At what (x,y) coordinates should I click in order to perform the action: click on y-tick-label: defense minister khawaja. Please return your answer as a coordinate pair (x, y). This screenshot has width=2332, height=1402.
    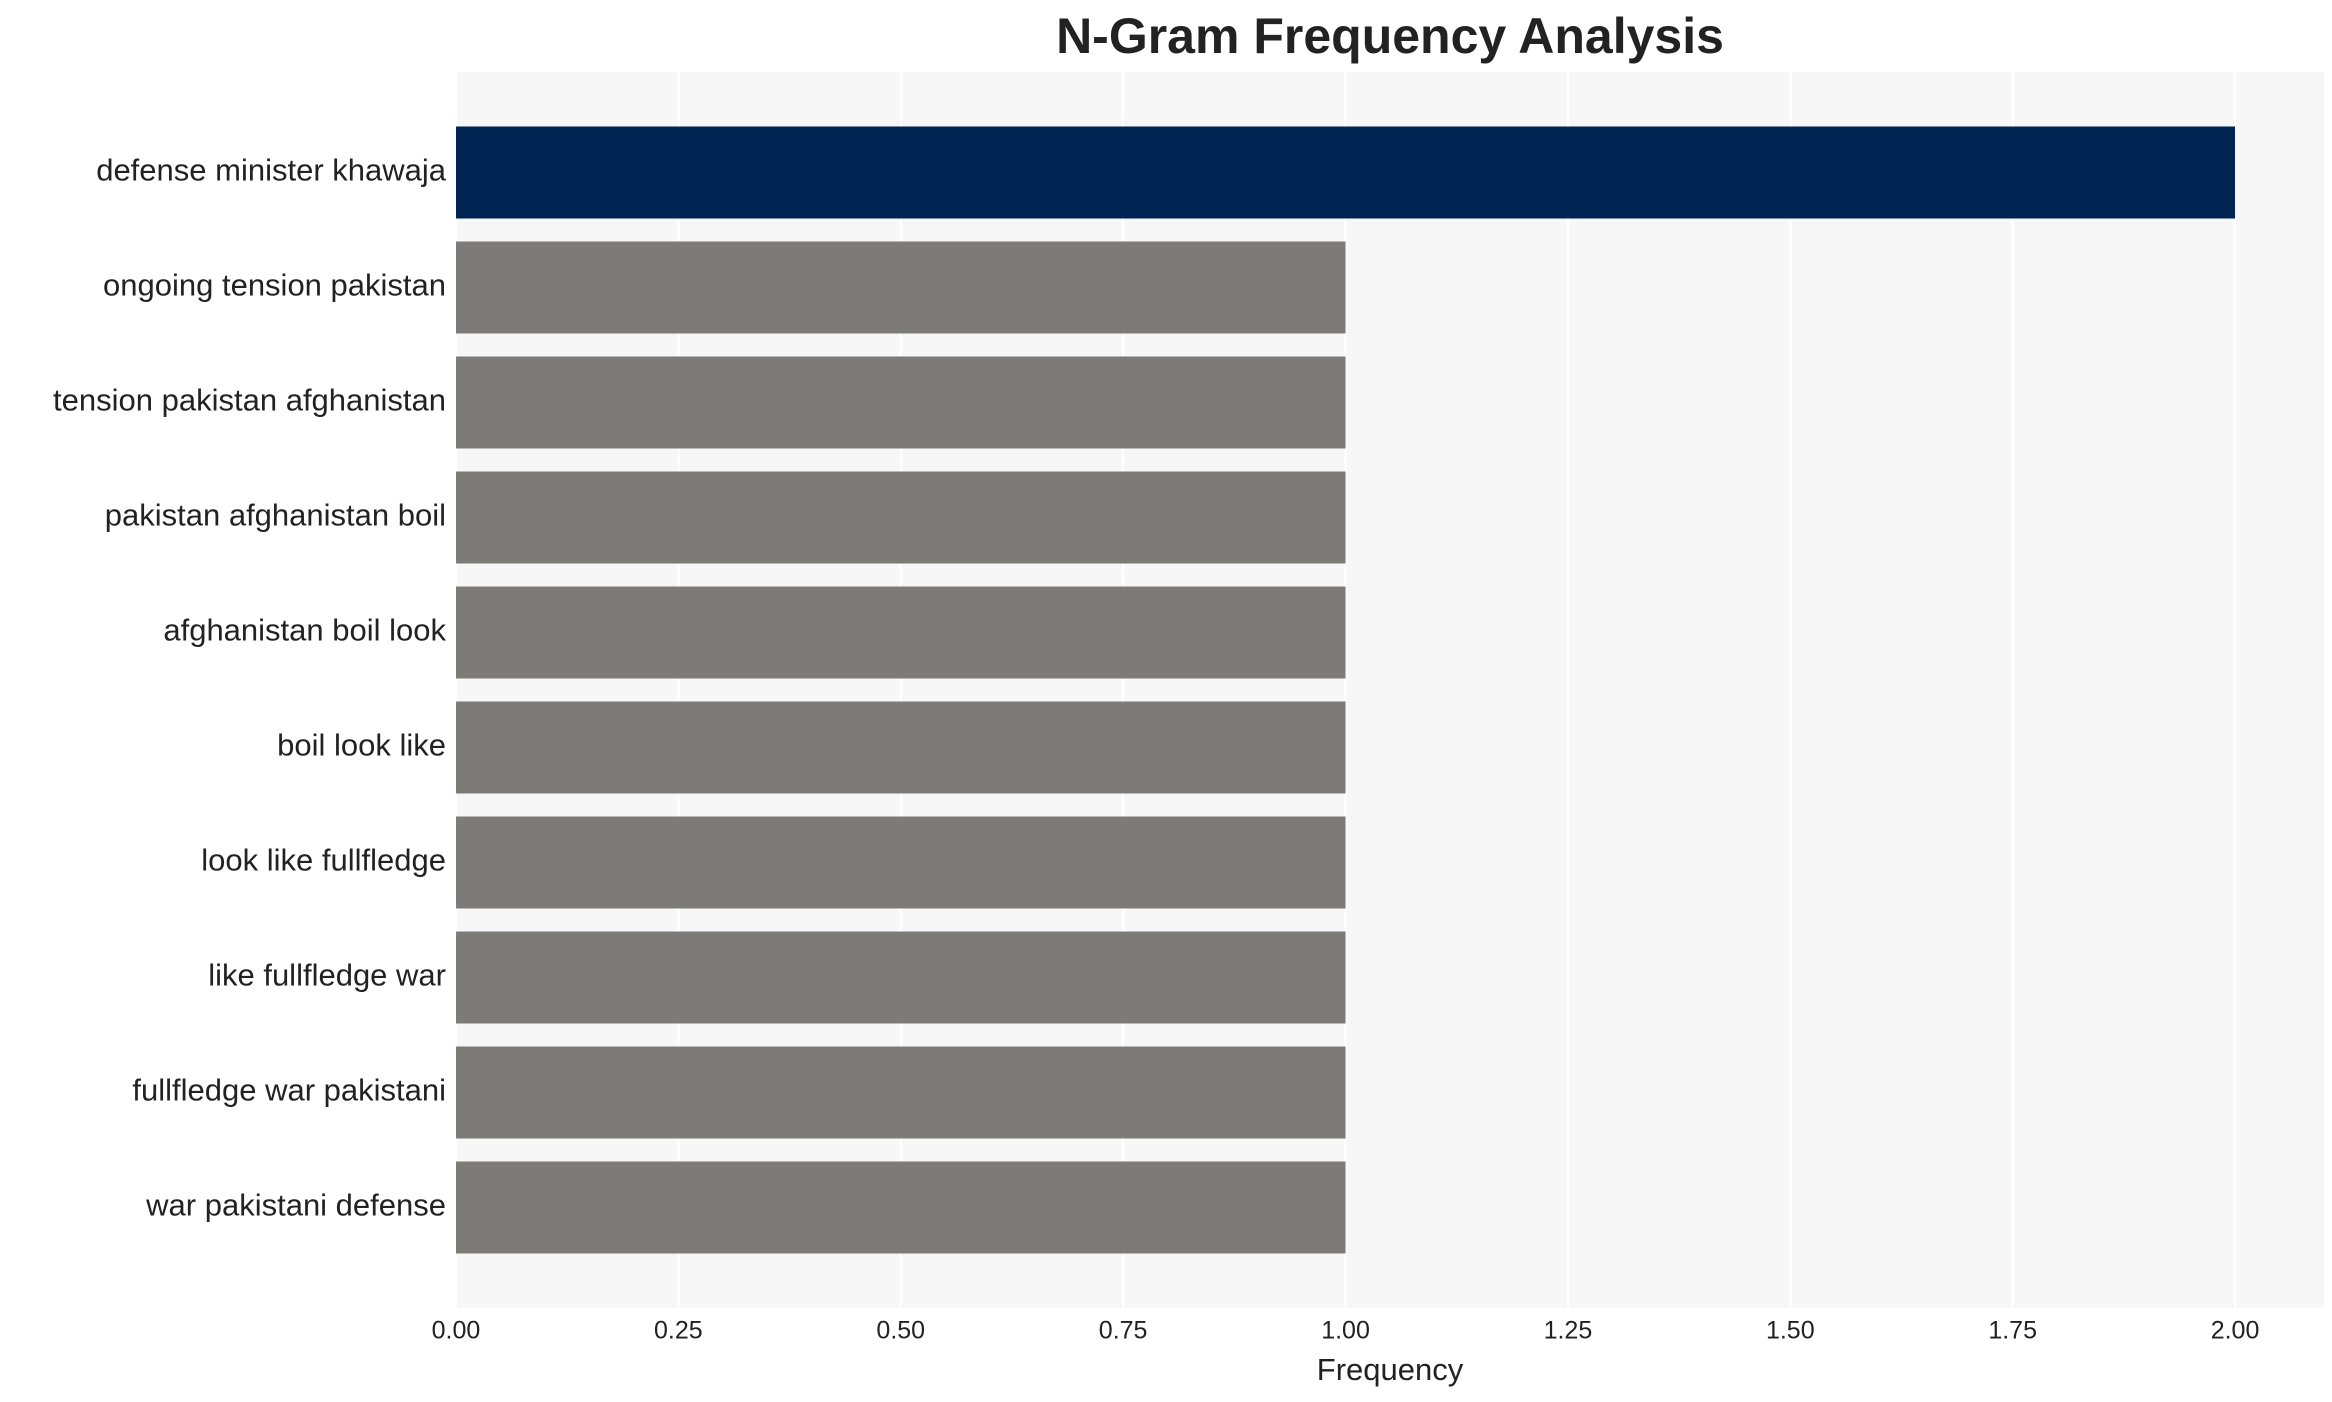
    Looking at the image, I should click on (271, 170).